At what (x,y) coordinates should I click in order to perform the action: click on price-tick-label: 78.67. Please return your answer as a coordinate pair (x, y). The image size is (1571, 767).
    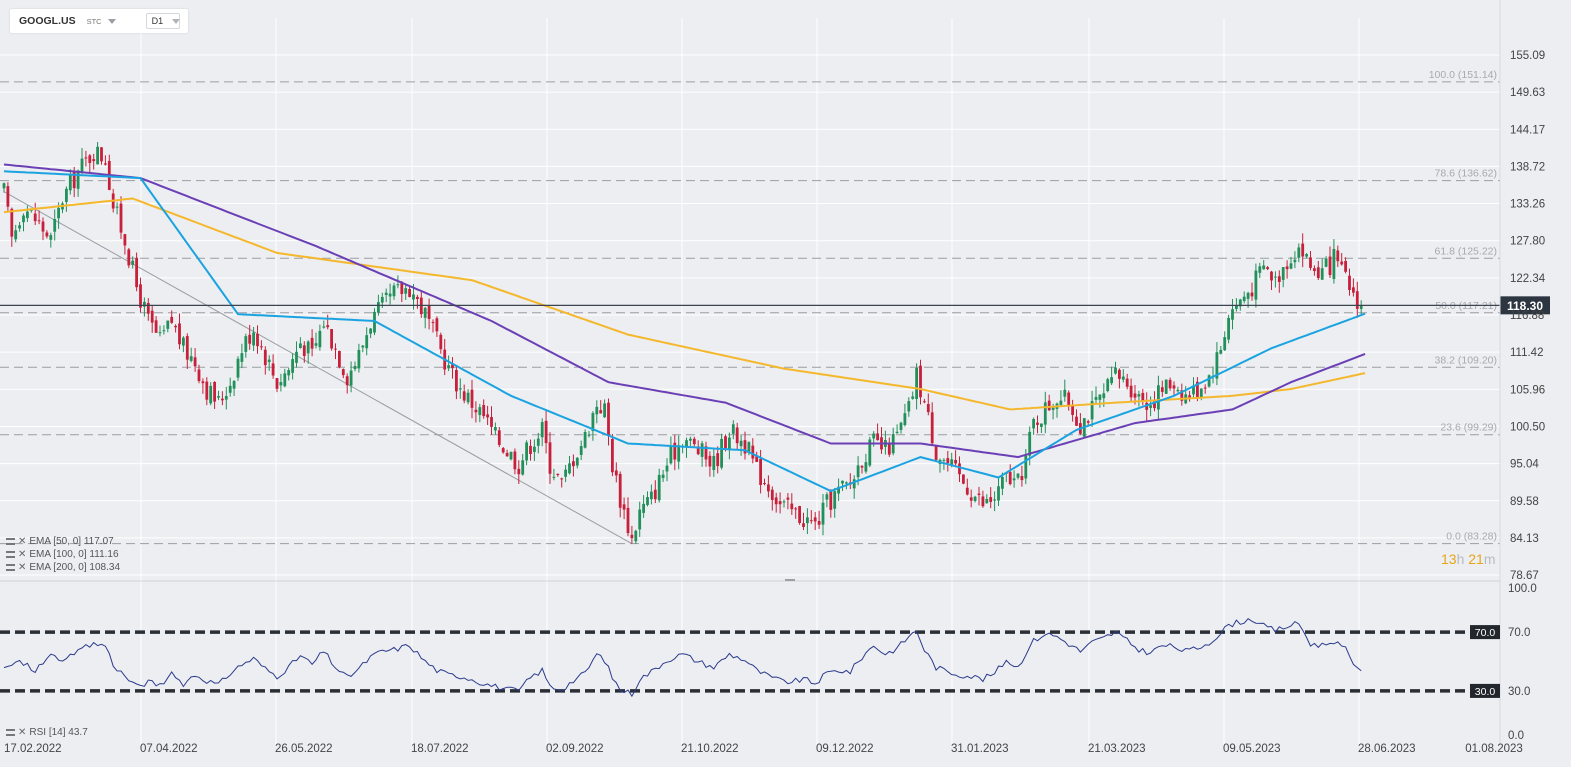
    Looking at the image, I should click on (1524, 576).